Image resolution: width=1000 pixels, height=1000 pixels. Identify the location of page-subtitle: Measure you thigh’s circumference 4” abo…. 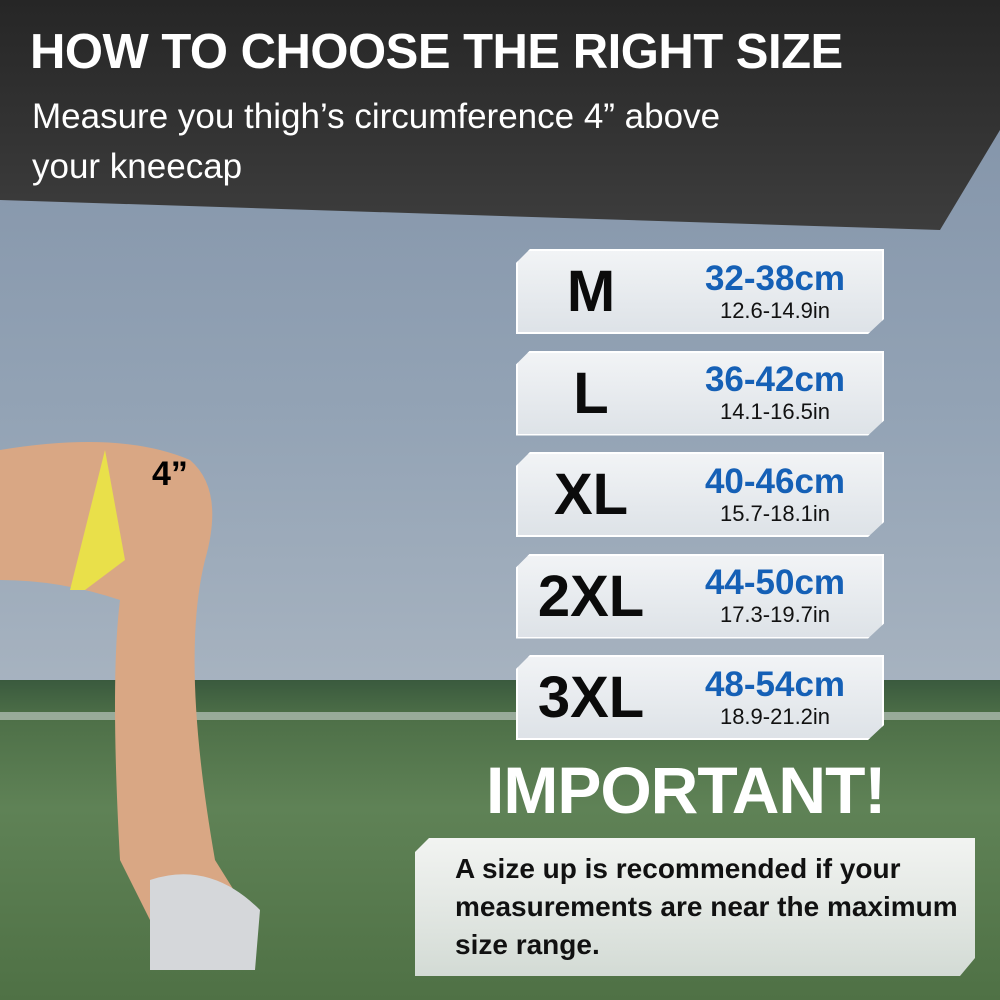
(376, 141).